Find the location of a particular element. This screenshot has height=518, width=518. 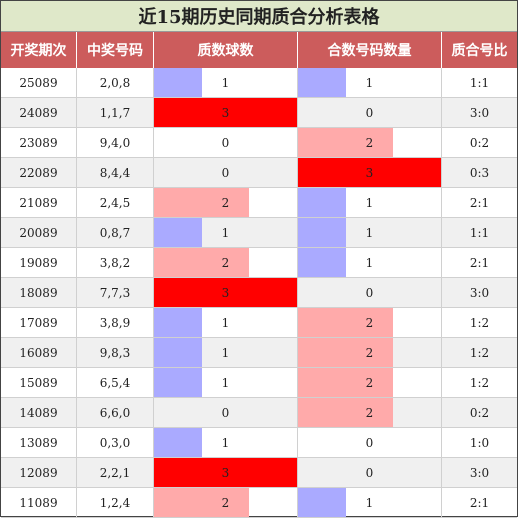

numbers-cell: 2,4,5 is located at coordinates (115, 202).